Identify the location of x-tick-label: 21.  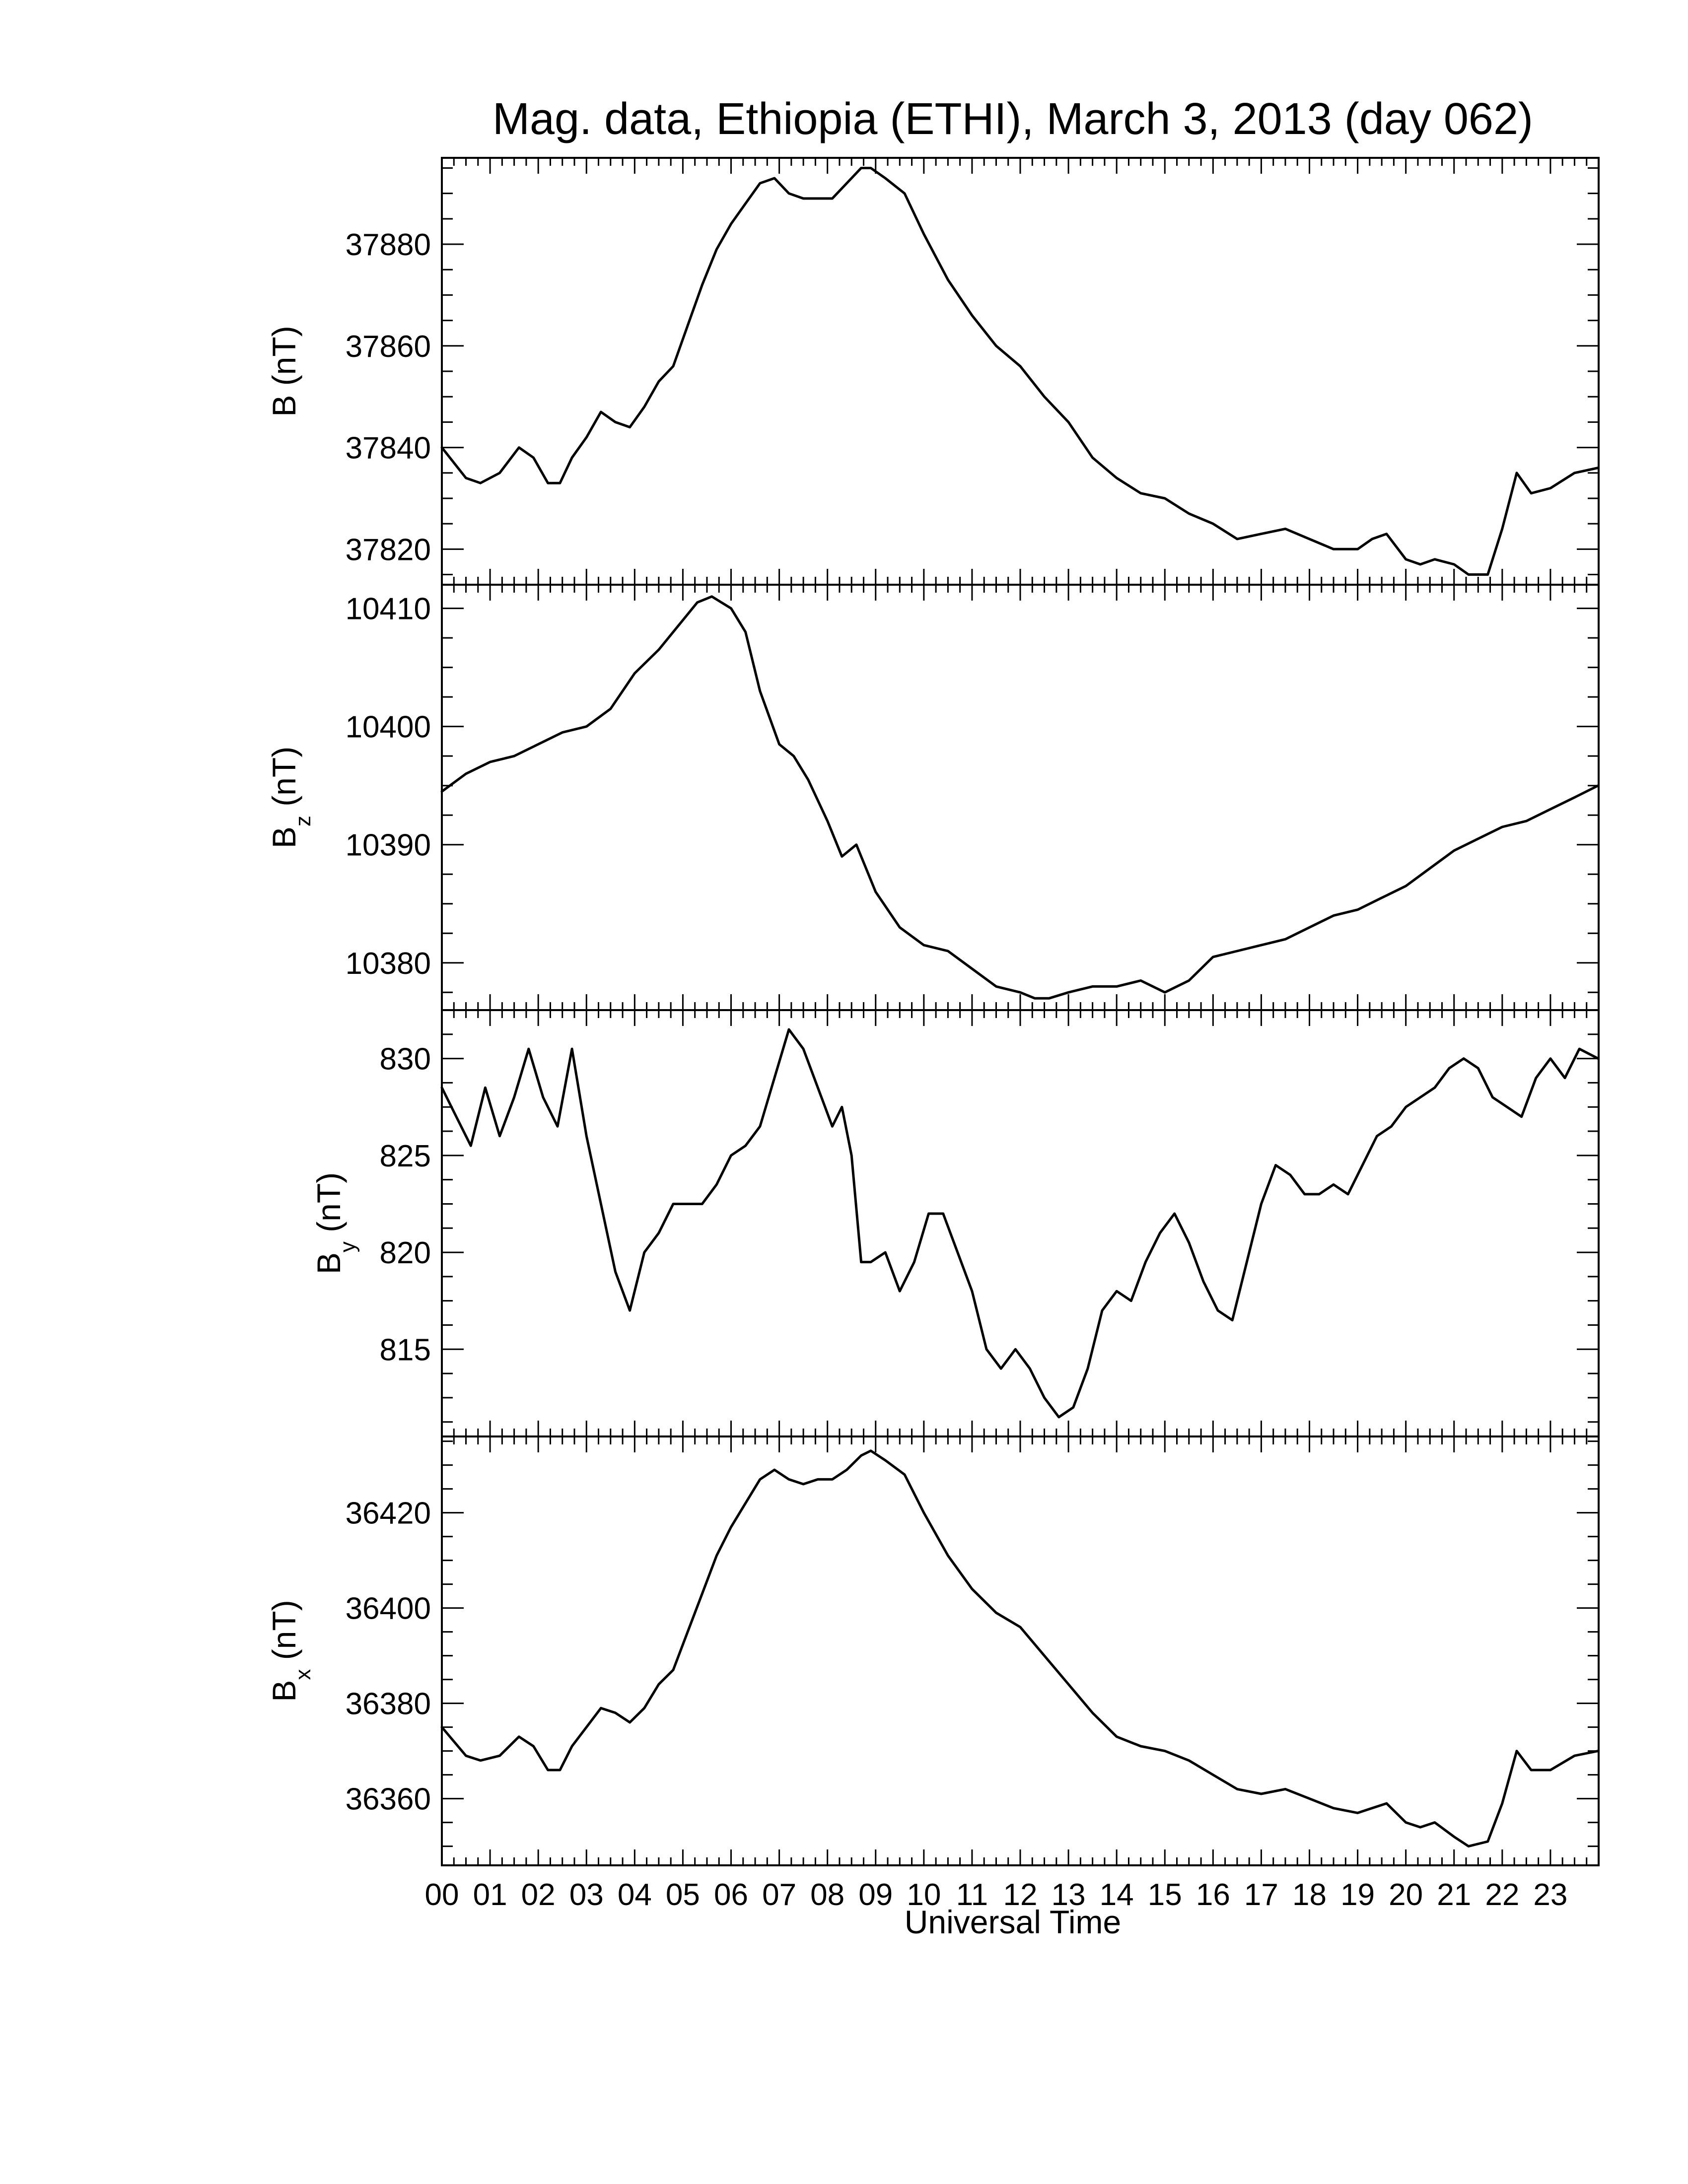
(1454, 1895).